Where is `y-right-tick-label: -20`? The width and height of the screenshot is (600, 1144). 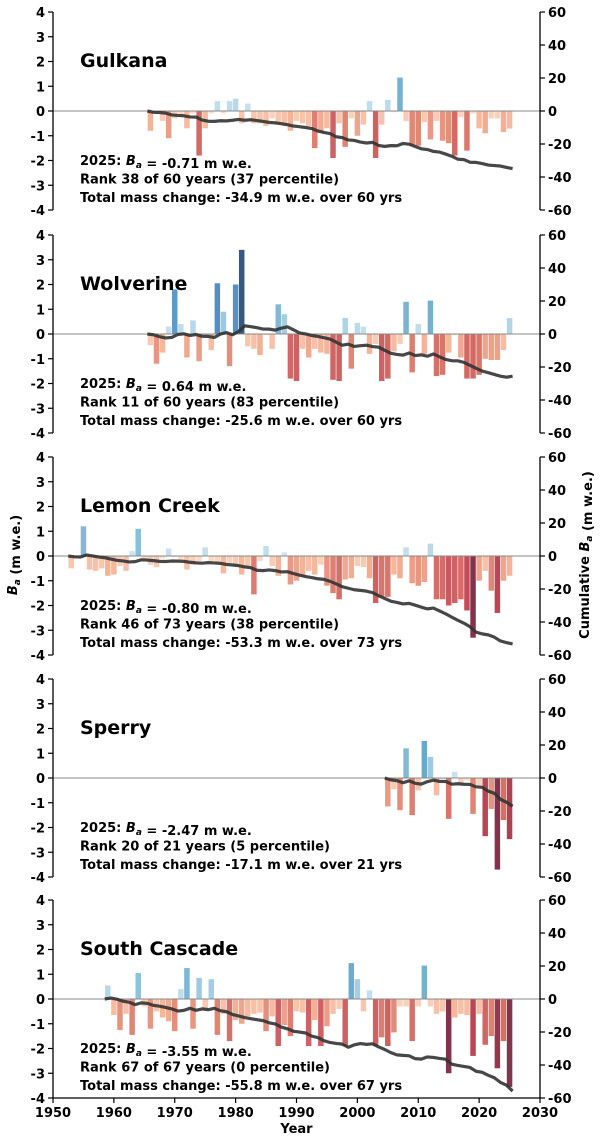 y-right-tick-label: -20 is located at coordinates (560, 812).